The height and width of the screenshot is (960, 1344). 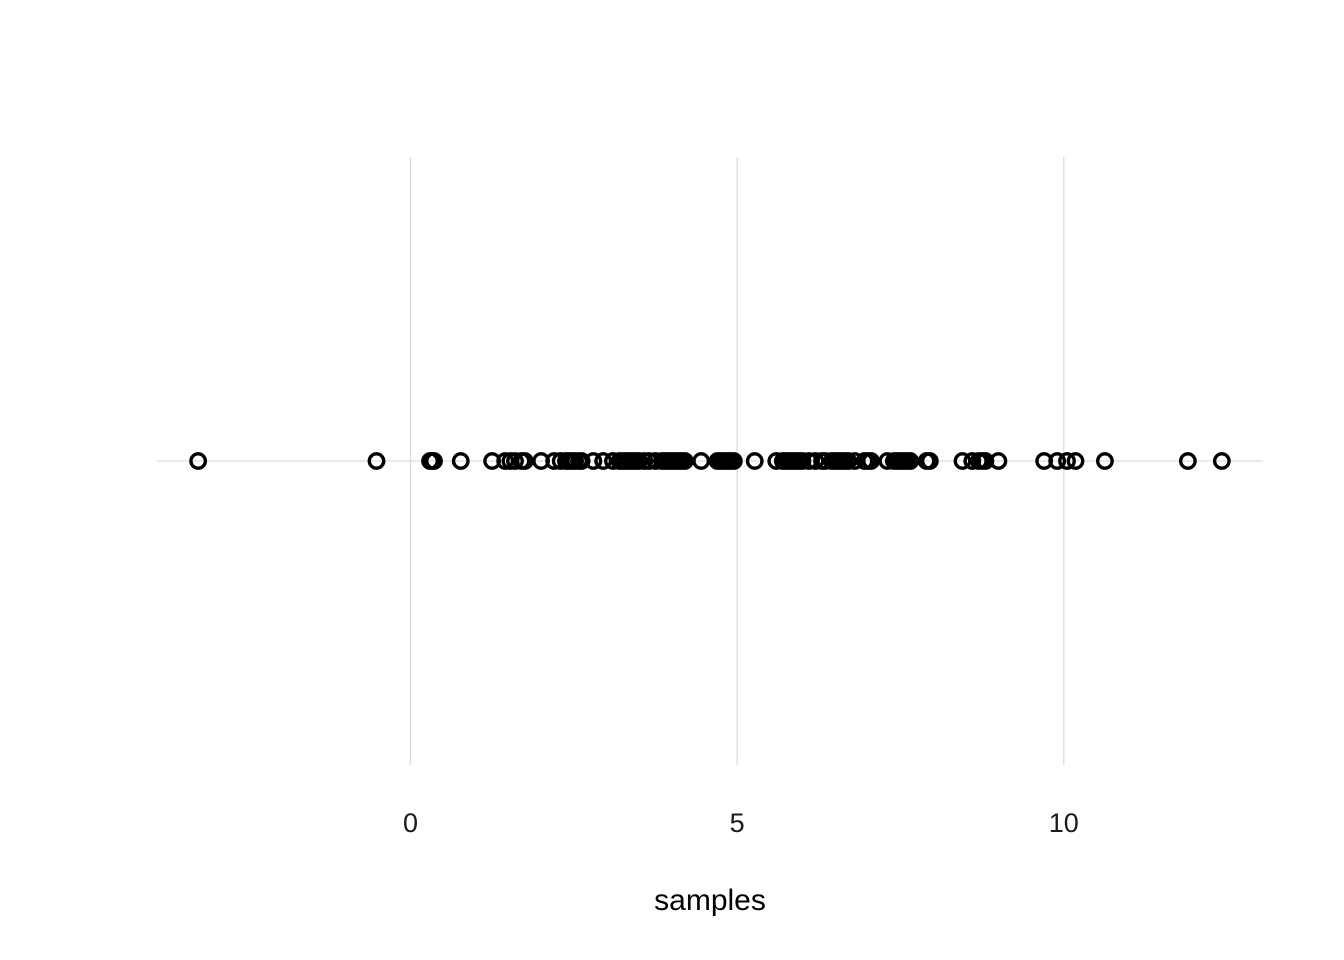 I want to click on x-tick-label-2: 10, so click(x=1064, y=823).